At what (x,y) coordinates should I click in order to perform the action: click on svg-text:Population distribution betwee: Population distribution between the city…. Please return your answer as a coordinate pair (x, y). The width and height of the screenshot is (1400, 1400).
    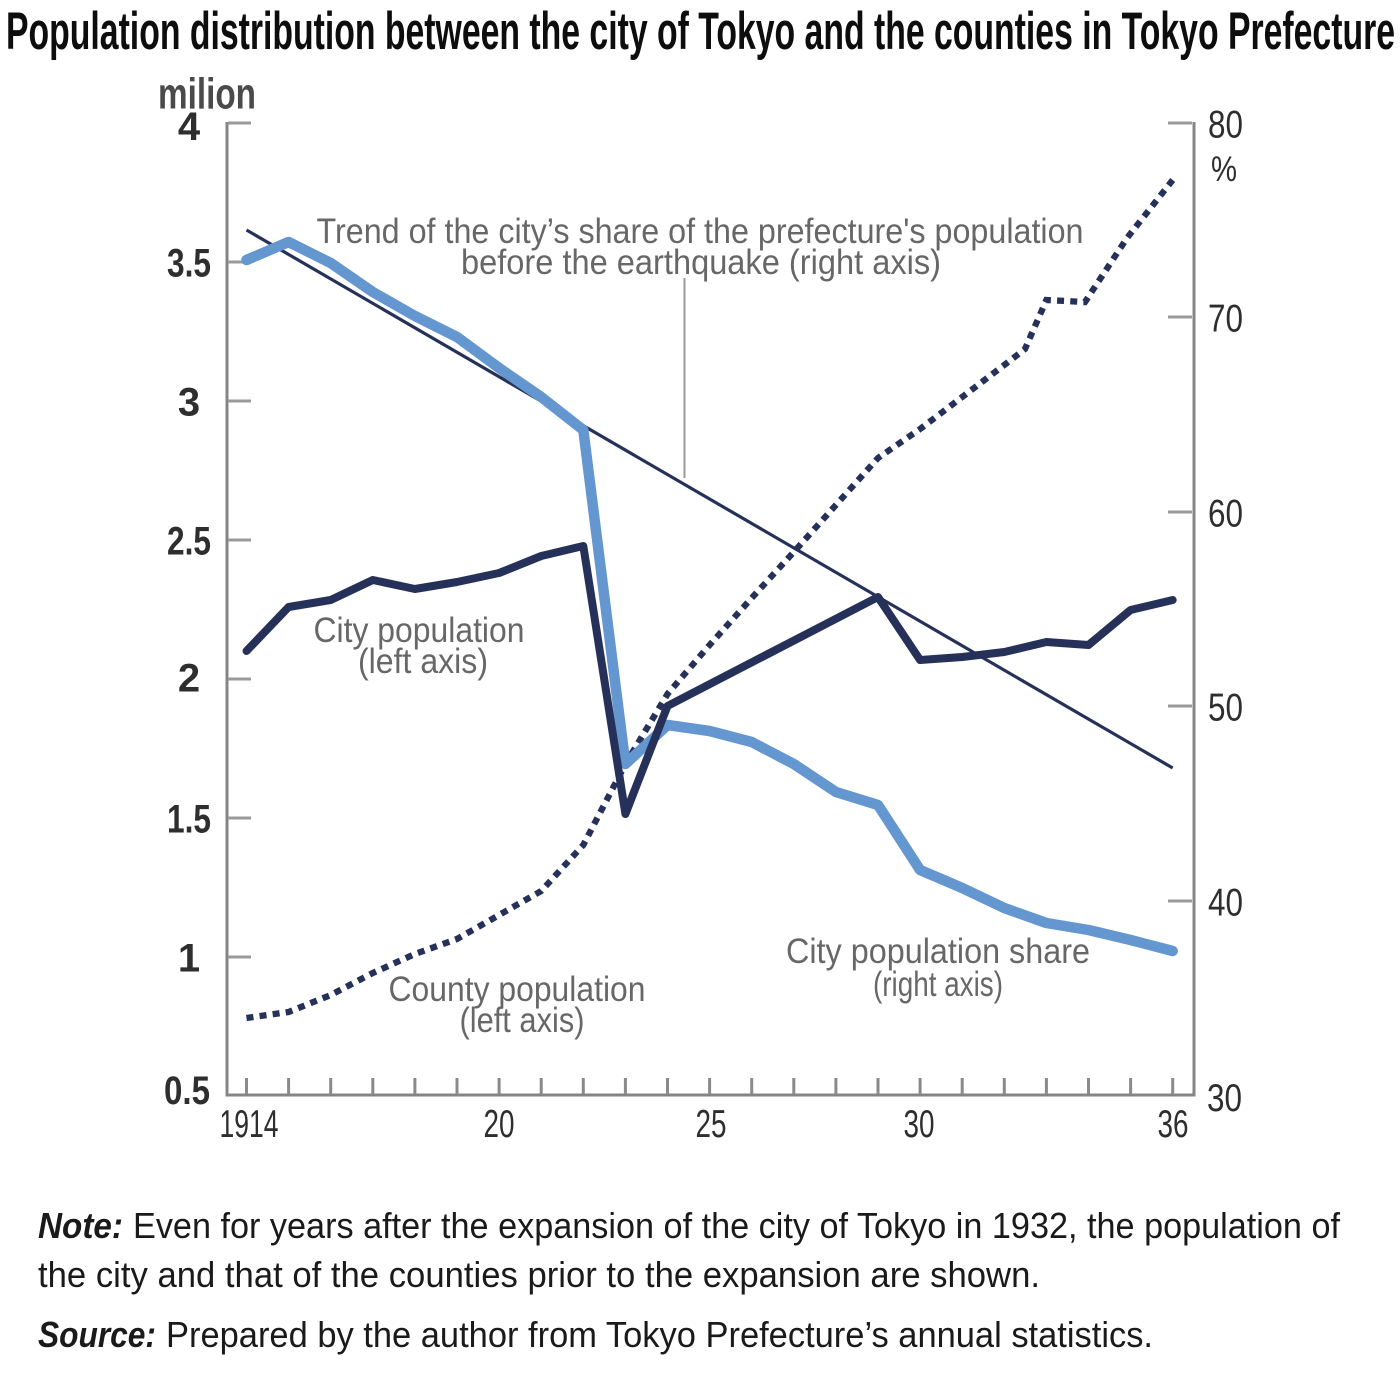
    Looking at the image, I should click on (700, 31).